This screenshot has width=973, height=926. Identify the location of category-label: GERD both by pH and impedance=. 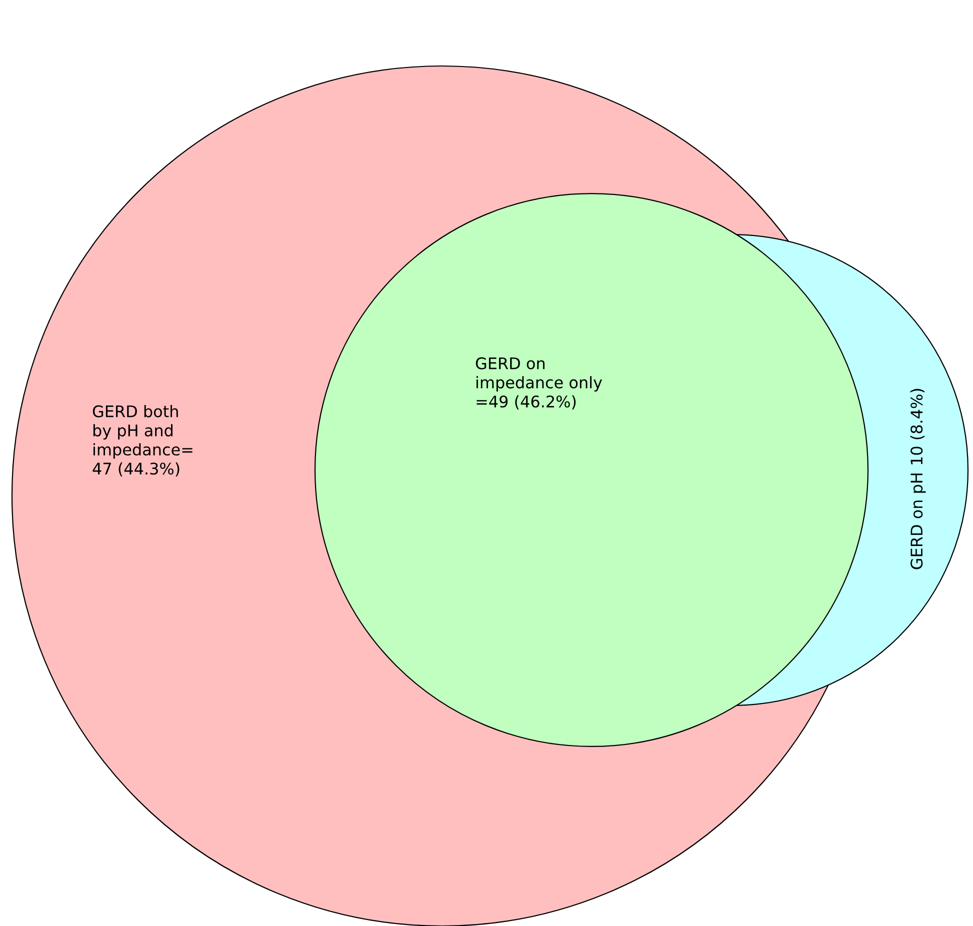
(142, 432).